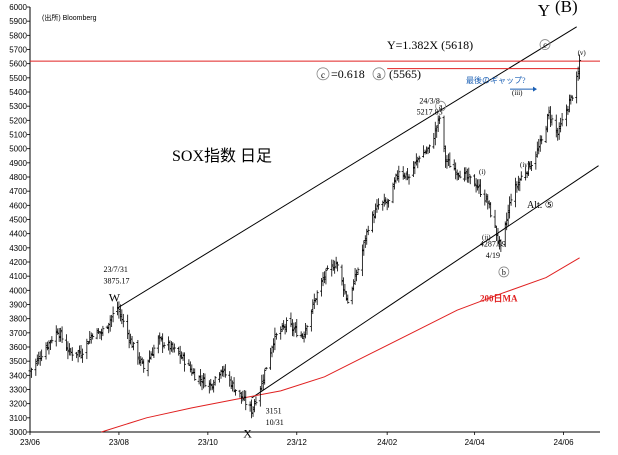 This screenshot has width=618, height=455. Describe the element at coordinates (18, 191) in the screenshot. I see `y-tick-label: 4700` at that location.